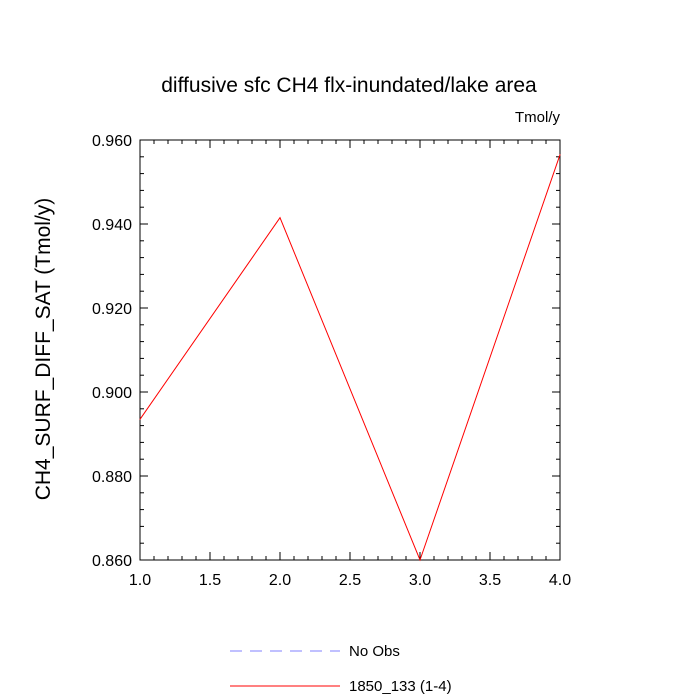 The height and width of the screenshot is (700, 700). What do you see at coordinates (374, 651) in the screenshot?
I see `legend-label: No Obs` at bounding box center [374, 651].